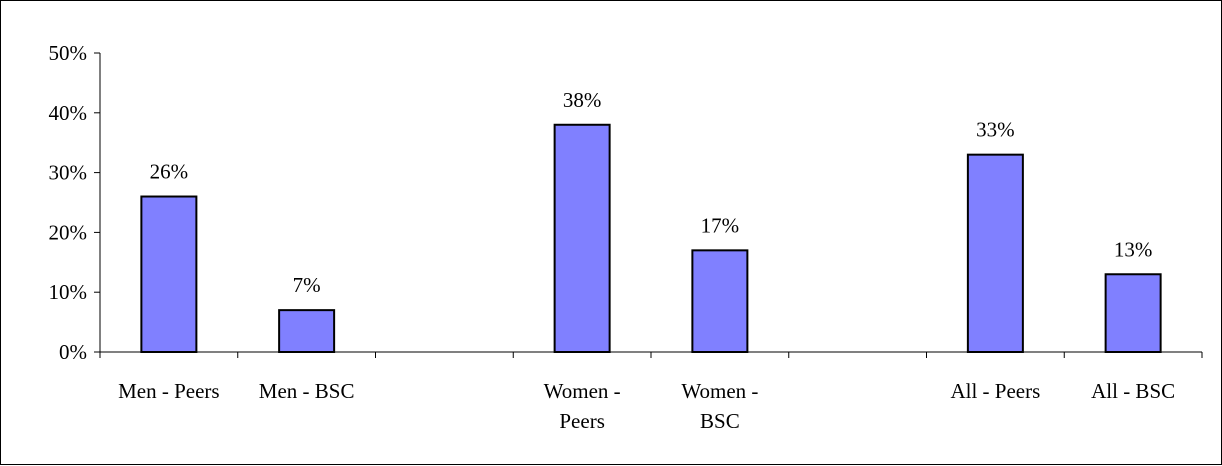 This screenshot has width=1222, height=466. I want to click on x-category-label: Men - Peers, so click(168, 391).